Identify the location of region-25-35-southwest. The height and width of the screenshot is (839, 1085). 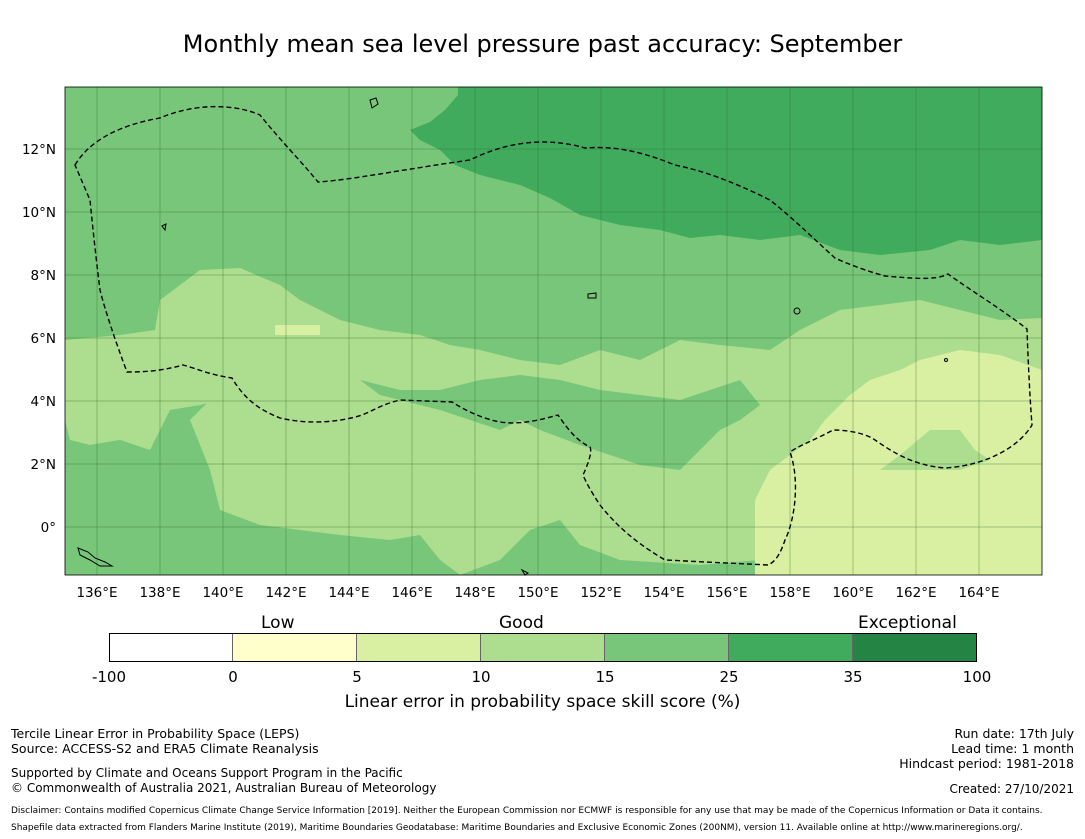
(262, 507).